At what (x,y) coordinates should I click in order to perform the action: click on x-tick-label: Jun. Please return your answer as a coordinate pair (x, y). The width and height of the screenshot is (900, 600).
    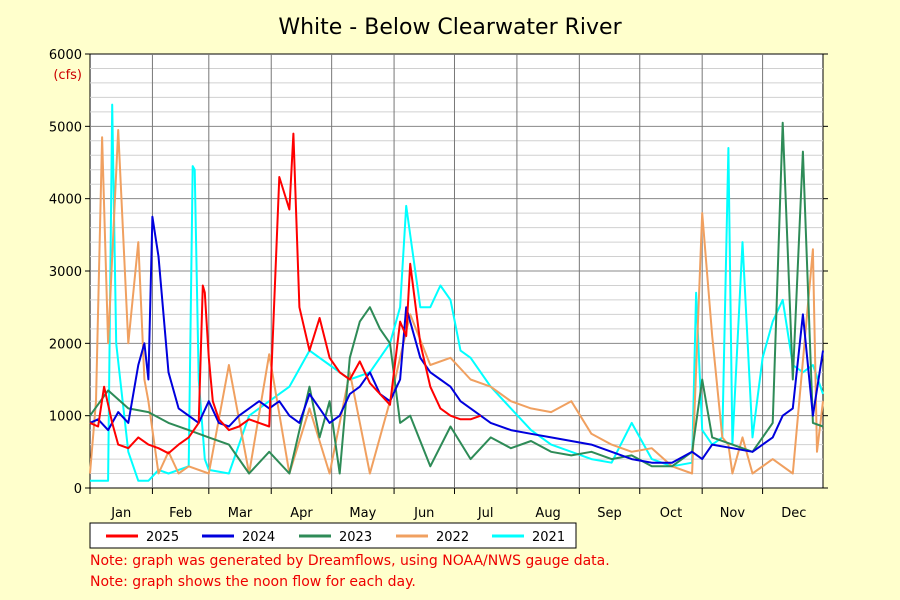
    Looking at the image, I should click on (423, 513).